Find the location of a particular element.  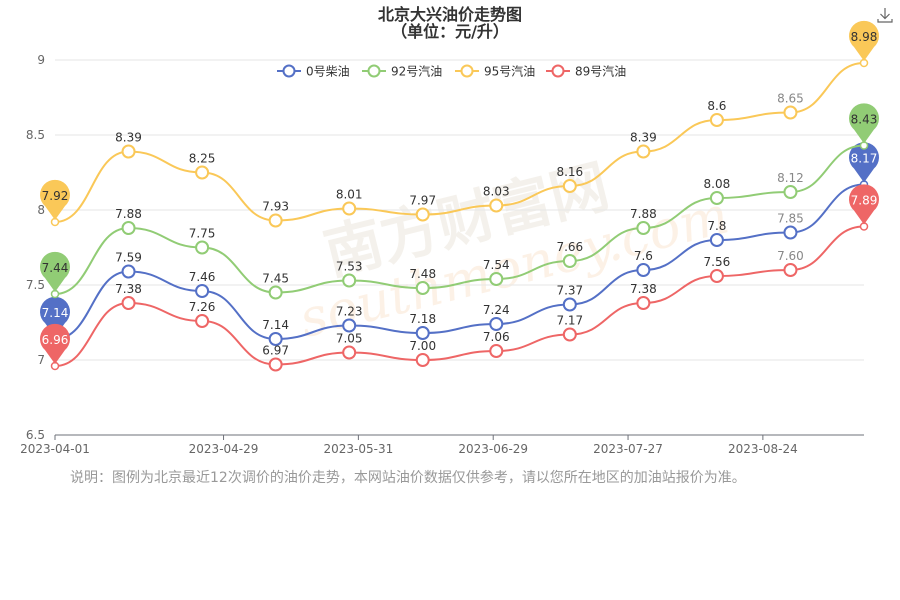

data-label: 7.46 is located at coordinates (202, 277).